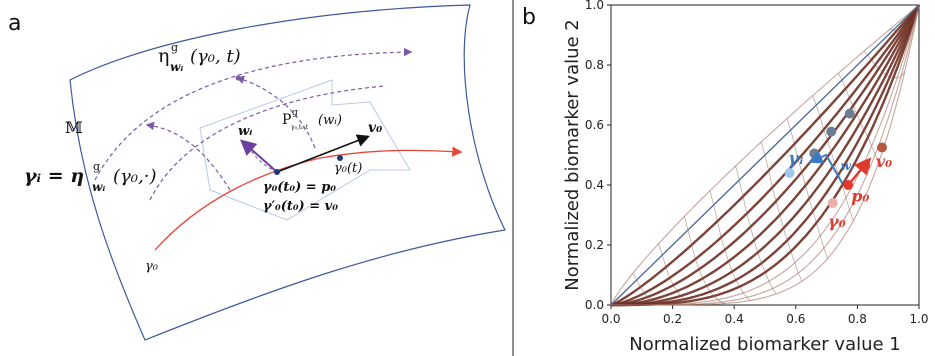 The height and width of the screenshot is (356, 935). What do you see at coordinates (795, 319) in the screenshot?
I see `x-tick-label: 0.6` at bounding box center [795, 319].